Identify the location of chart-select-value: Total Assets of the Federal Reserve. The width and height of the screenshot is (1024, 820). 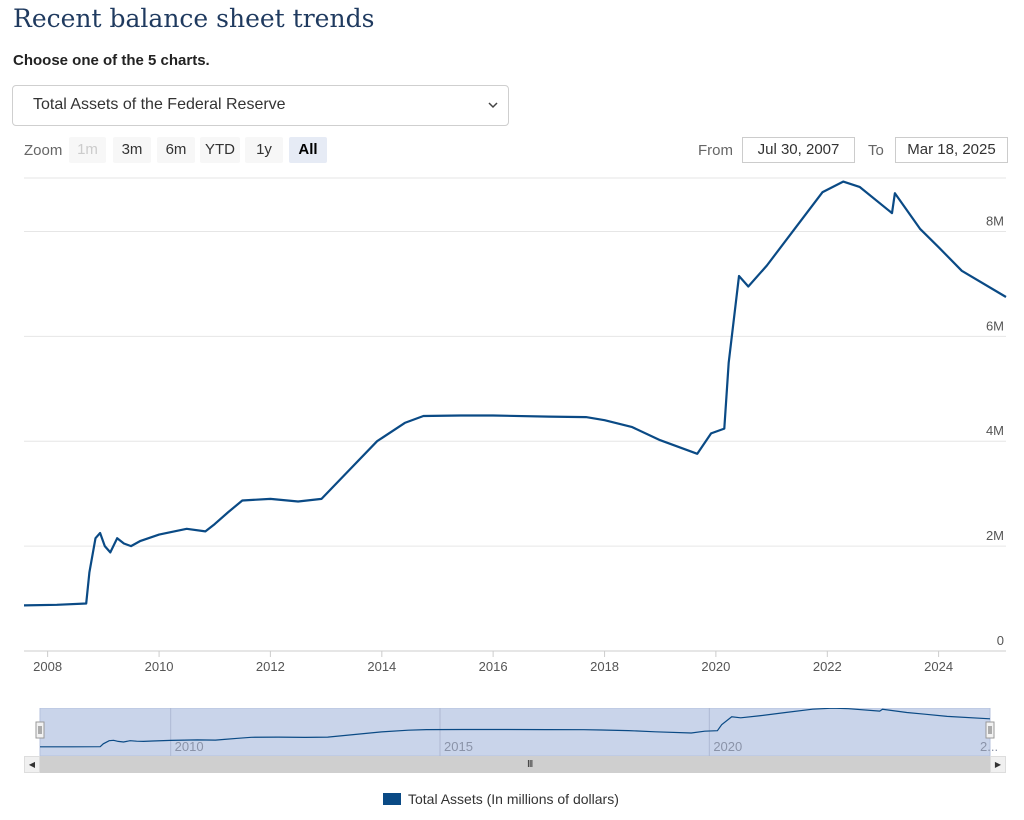
(159, 104).